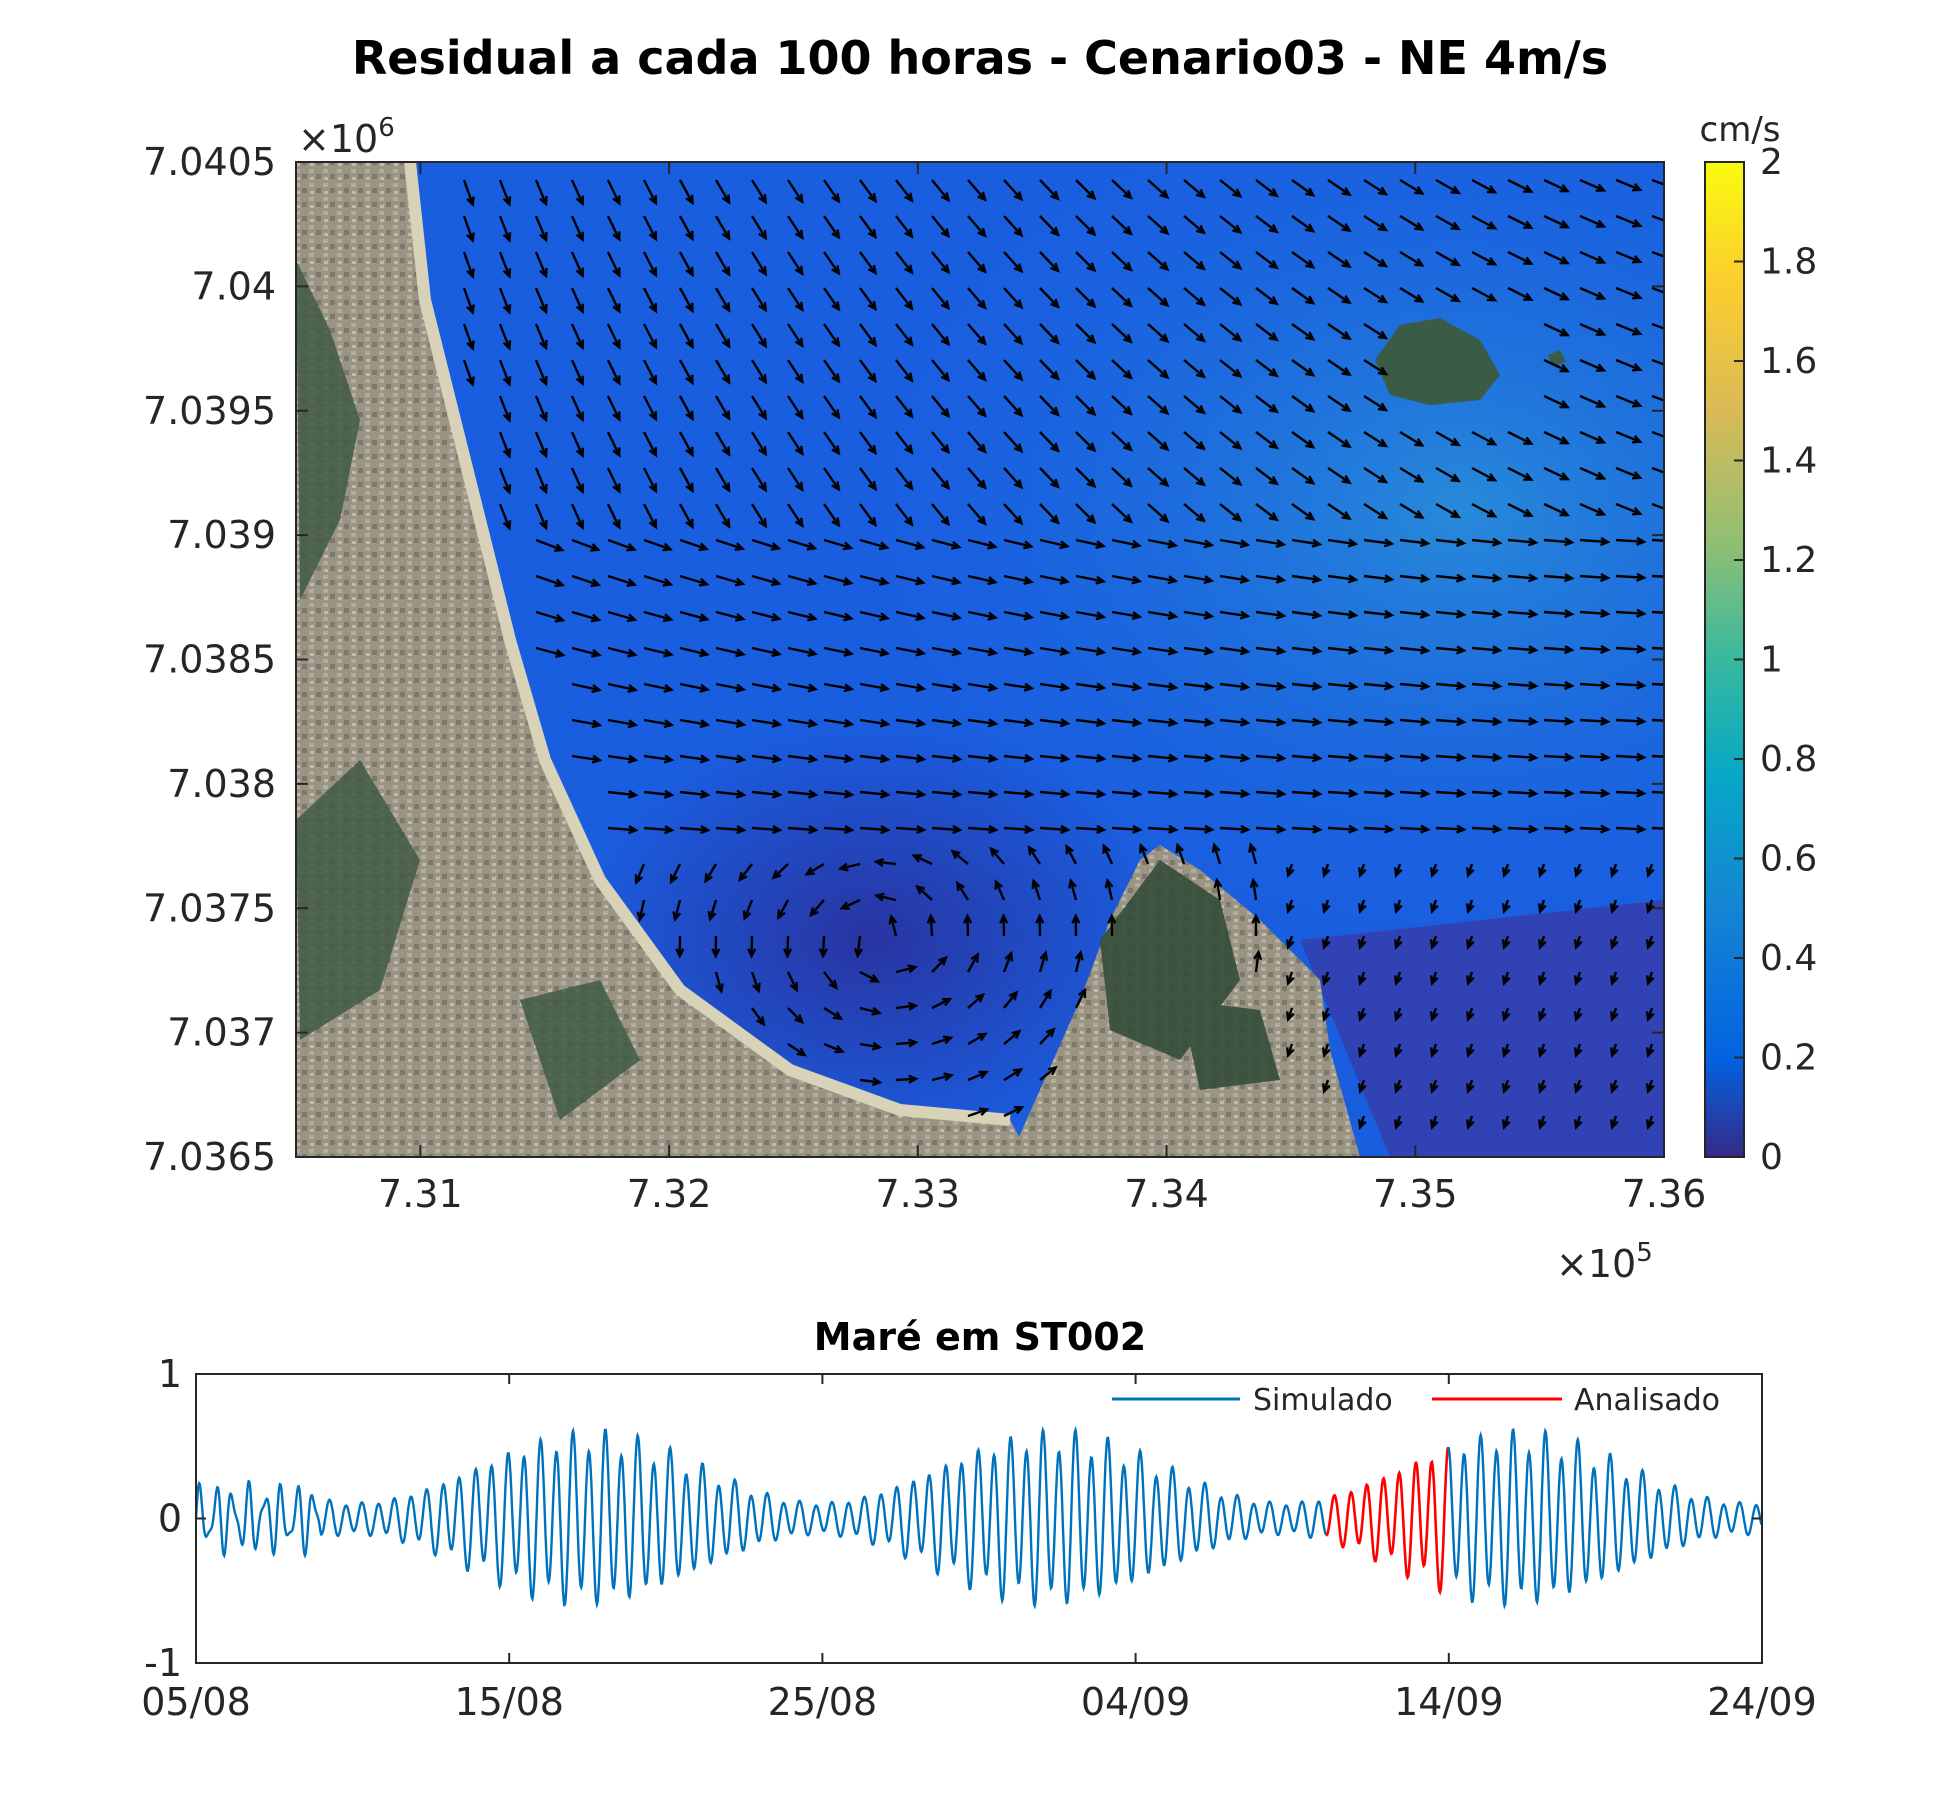 The image size is (1950, 1804). Describe the element at coordinates (1788, 859) in the screenshot. I see `colorbar-tick-label: 0.6` at that location.